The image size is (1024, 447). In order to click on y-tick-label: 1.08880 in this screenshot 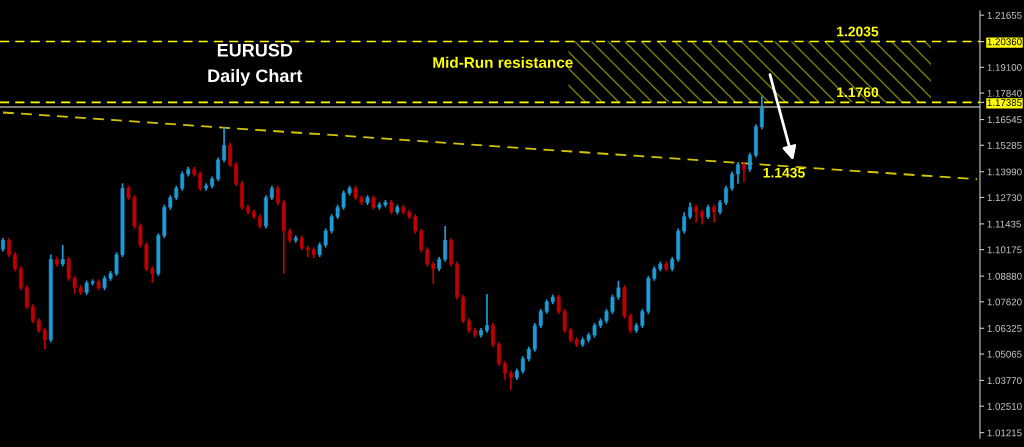, I will do `click(1004, 276)`.